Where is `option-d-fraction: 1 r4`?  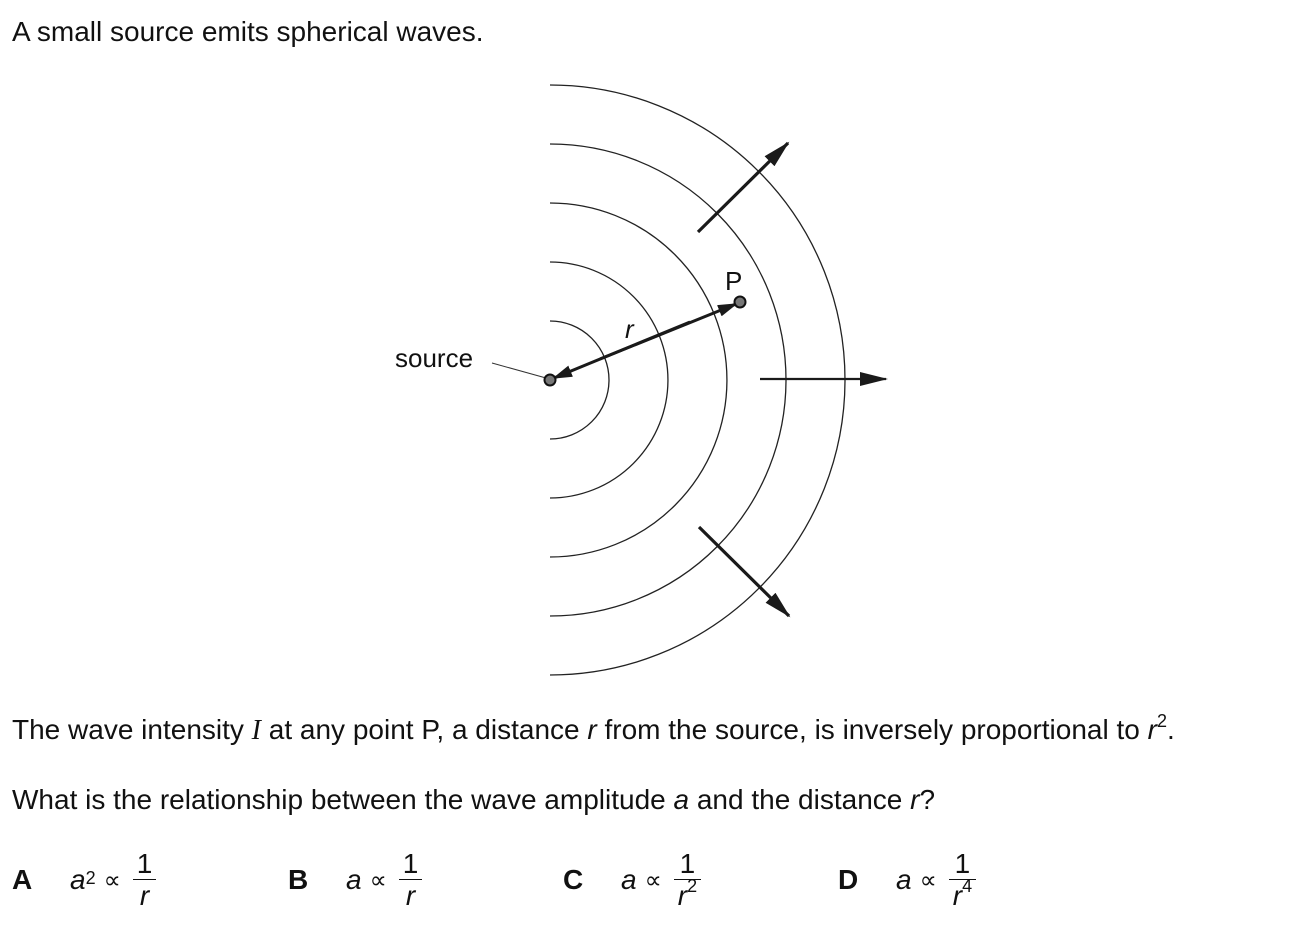
option-d-fraction: 1 r4 is located at coordinates (962, 879).